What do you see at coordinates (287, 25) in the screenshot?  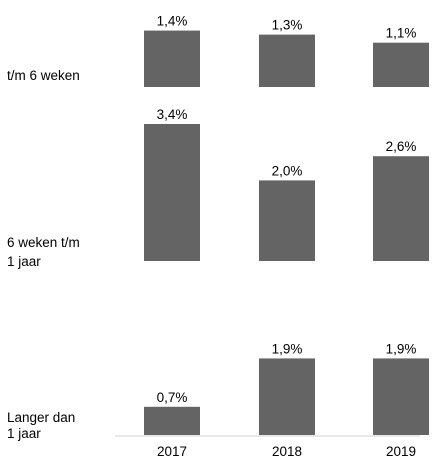 I see `data-label: 1,3%` at bounding box center [287, 25].